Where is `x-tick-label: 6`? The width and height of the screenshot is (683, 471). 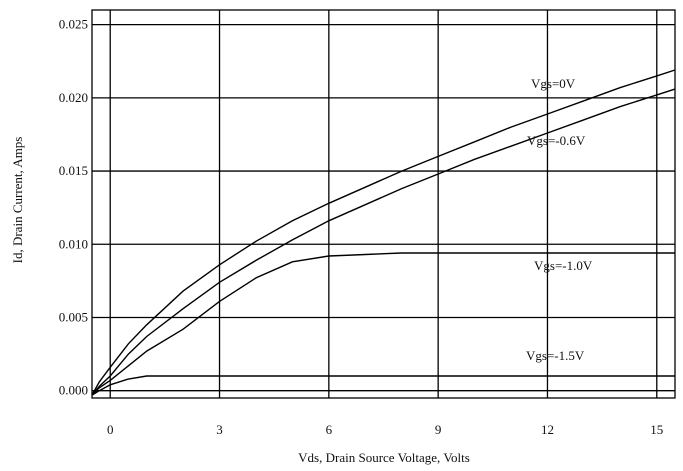 x-tick-label: 6 is located at coordinates (329, 429).